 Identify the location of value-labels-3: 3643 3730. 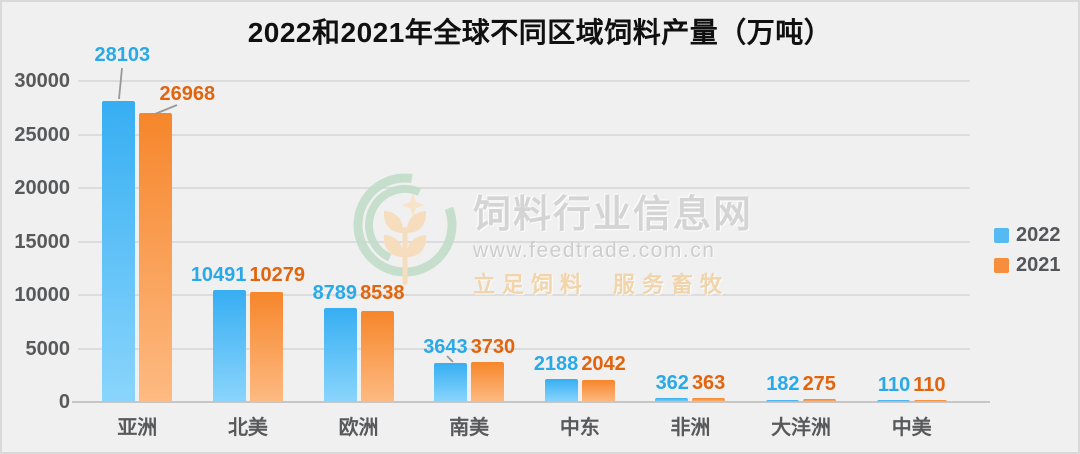
(469, 347).